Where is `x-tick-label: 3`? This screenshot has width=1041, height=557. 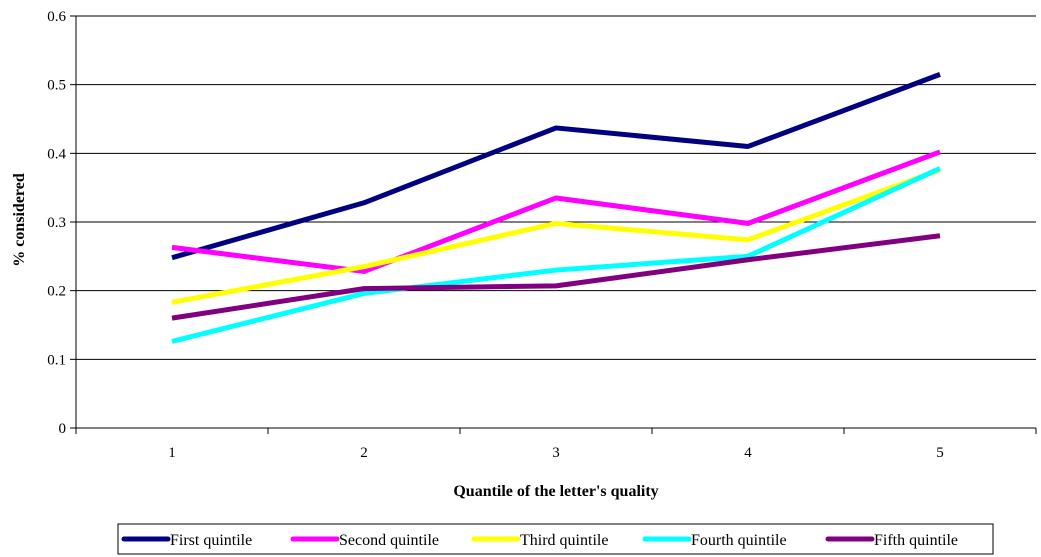 x-tick-label: 3 is located at coordinates (556, 453).